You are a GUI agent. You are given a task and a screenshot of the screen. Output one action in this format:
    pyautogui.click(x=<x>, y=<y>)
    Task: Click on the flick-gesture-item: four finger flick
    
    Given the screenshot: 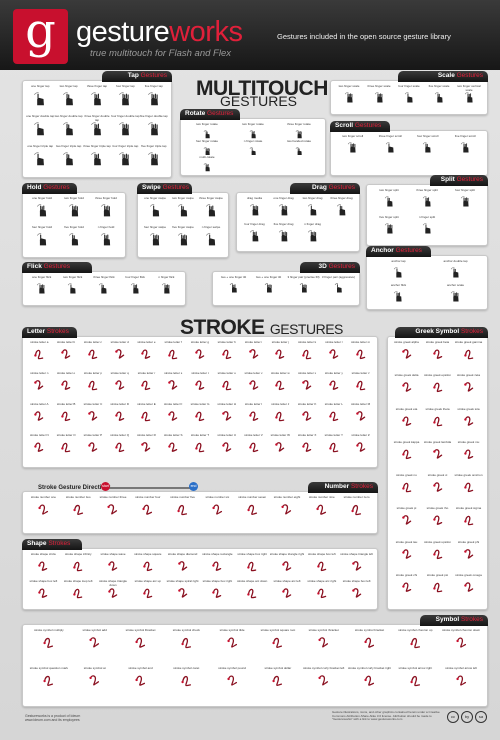 What is the action you would take?
    pyautogui.click(x=135, y=289)
    